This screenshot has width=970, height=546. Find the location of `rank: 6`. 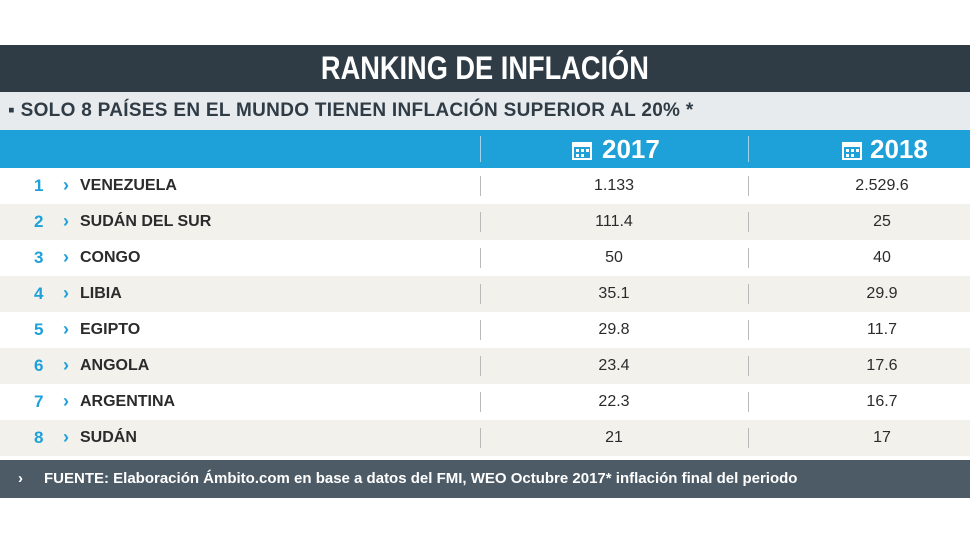

rank: 6 is located at coordinates (39, 365).